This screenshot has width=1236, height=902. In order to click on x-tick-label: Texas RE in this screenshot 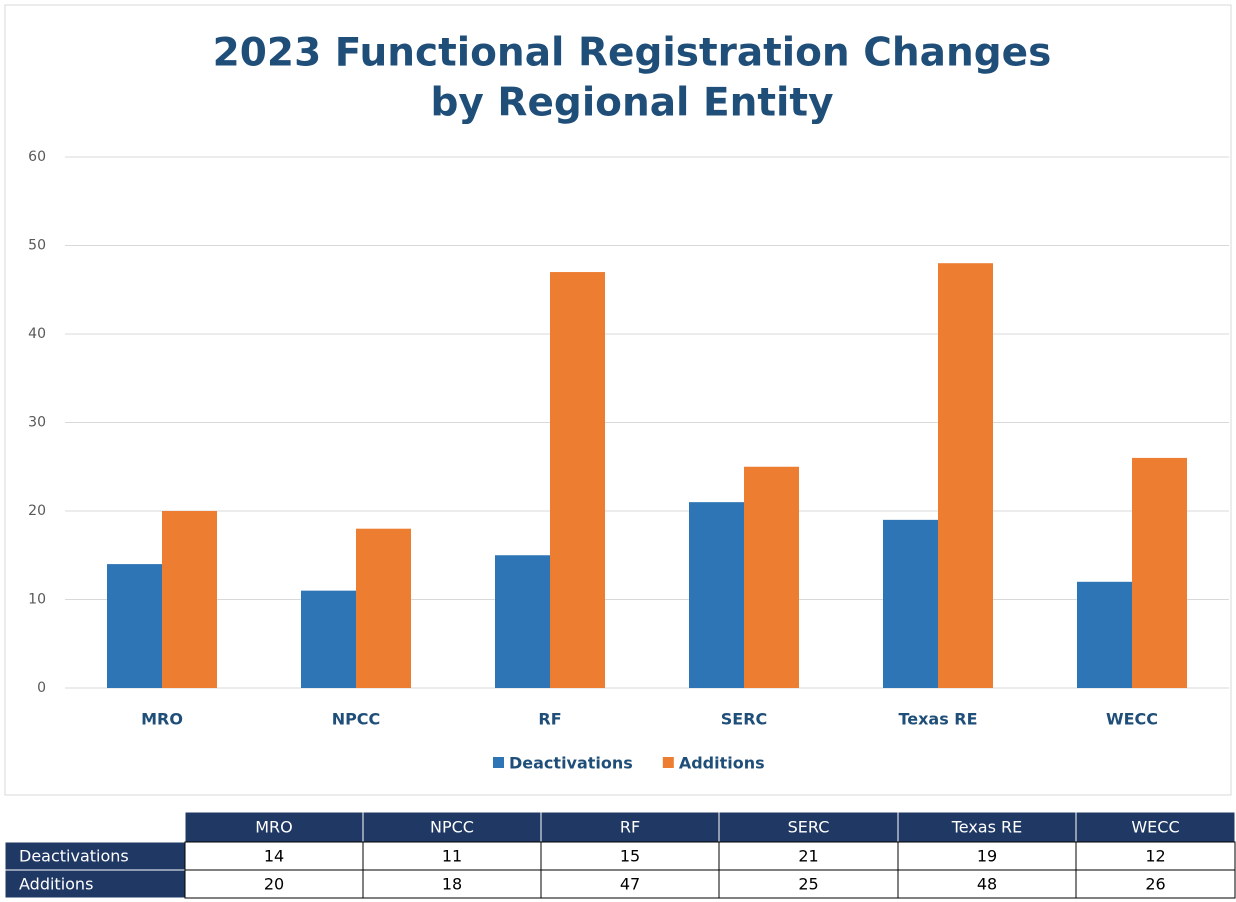, I will do `click(937, 719)`.